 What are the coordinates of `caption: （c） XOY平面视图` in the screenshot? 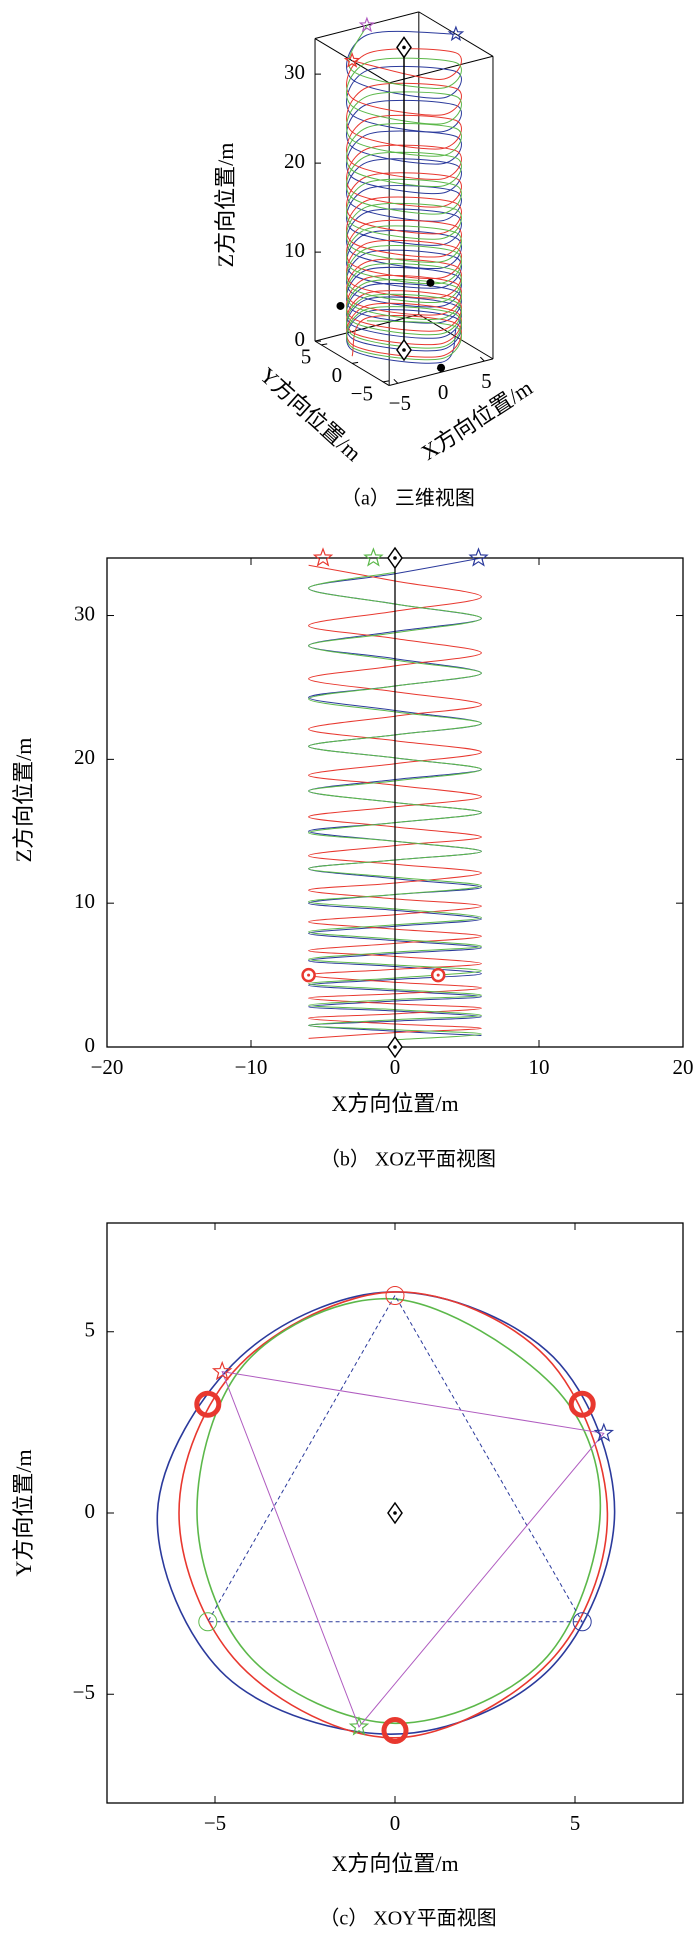 It's located at (407, 1918).